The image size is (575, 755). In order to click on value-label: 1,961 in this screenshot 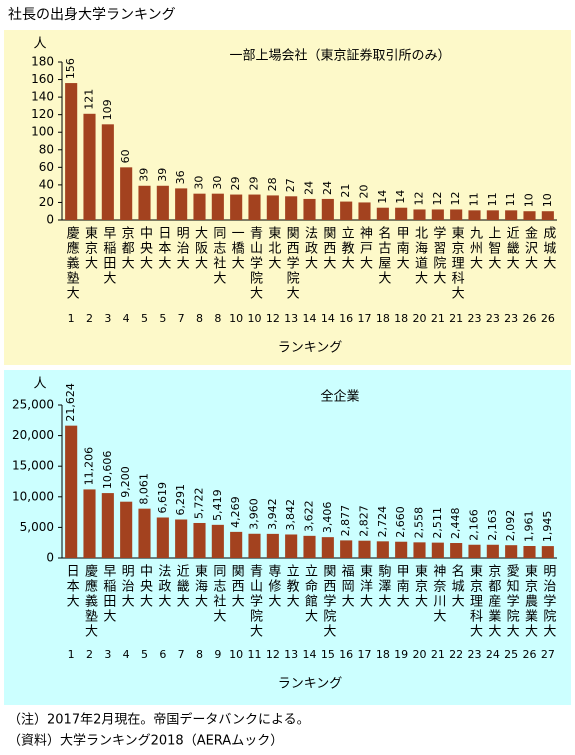, I will do `click(529, 526)`.